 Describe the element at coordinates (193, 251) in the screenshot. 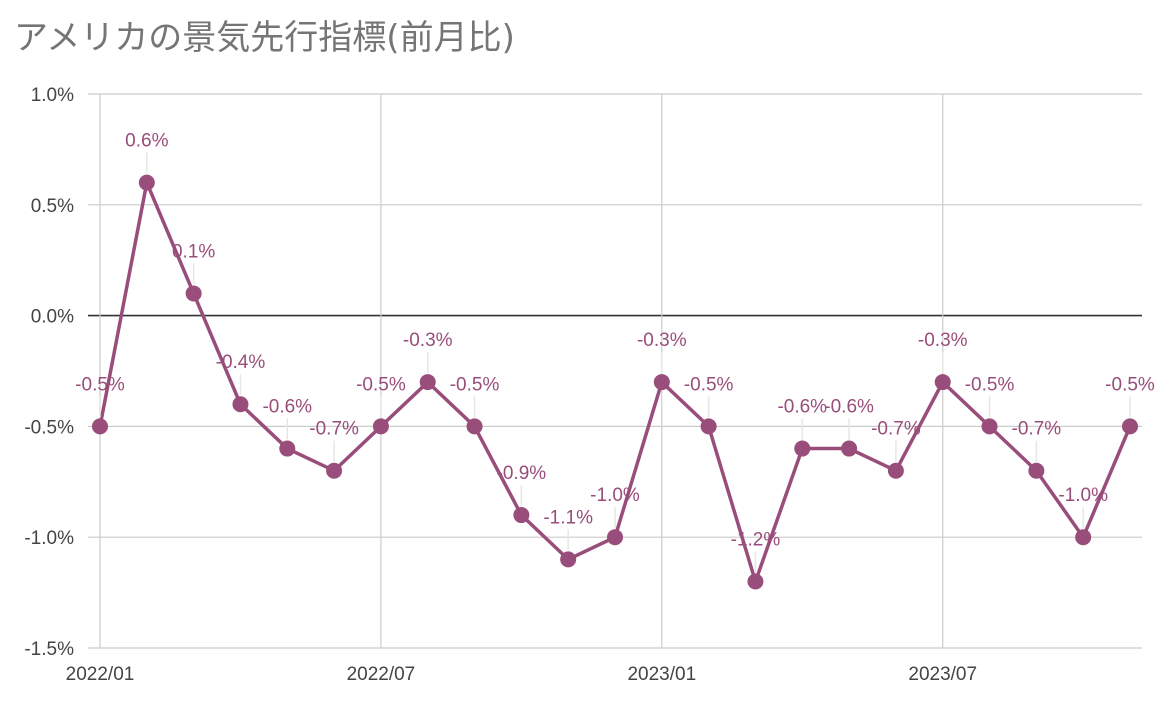

I see `data-label: 0.1%` at that location.